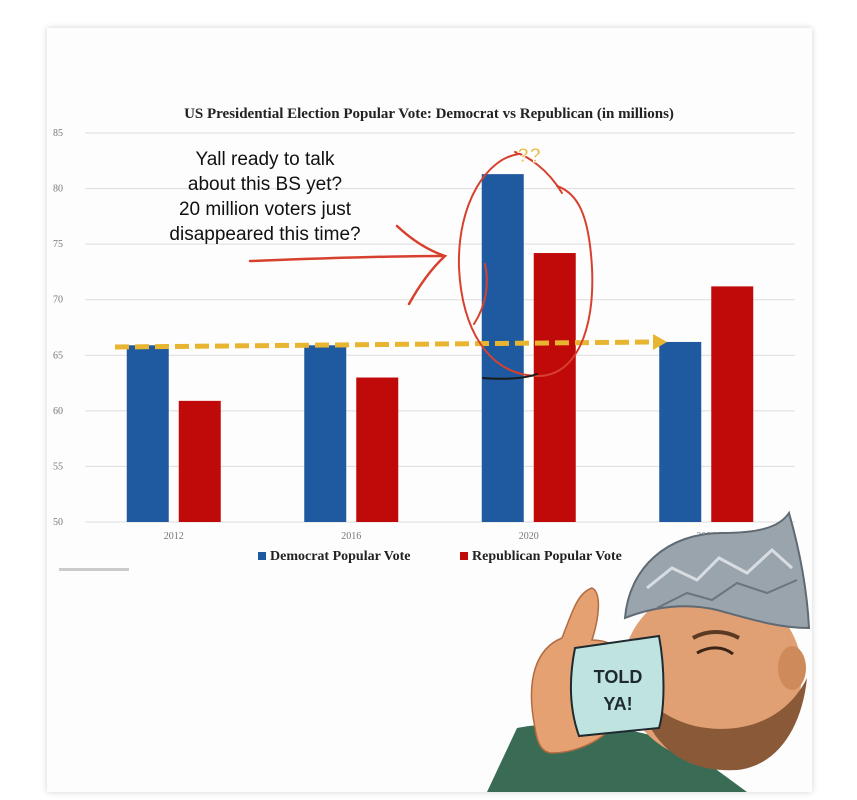 The height and width of the screenshot is (800, 857). What do you see at coordinates (325, 433) in the screenshot?
I see `bar-democrat-2016` at bounding box center [325, 433].